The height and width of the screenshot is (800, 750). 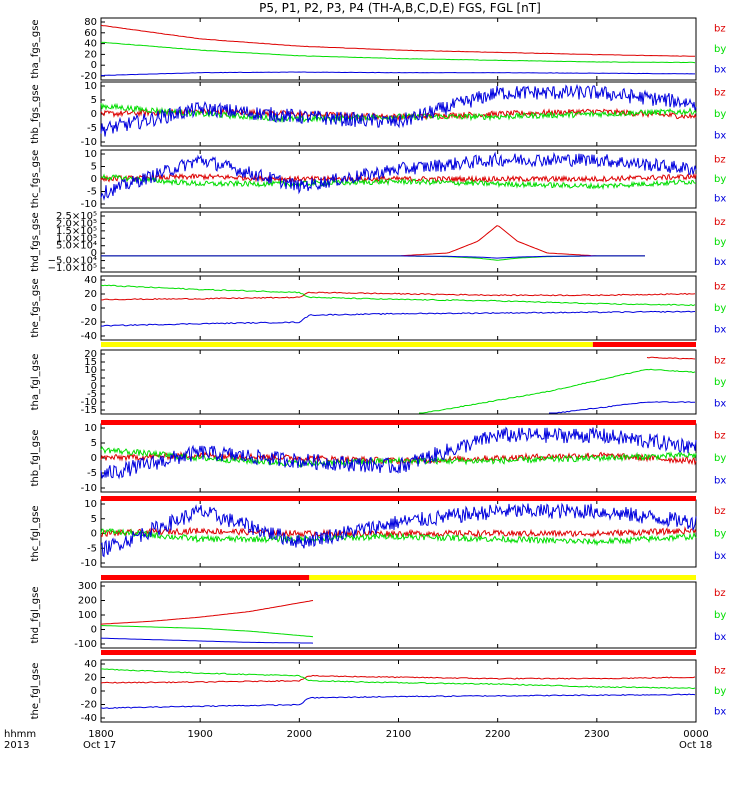 I want to click on y-axis-label: thc_fgl_gse, so click(x=35, y=533).